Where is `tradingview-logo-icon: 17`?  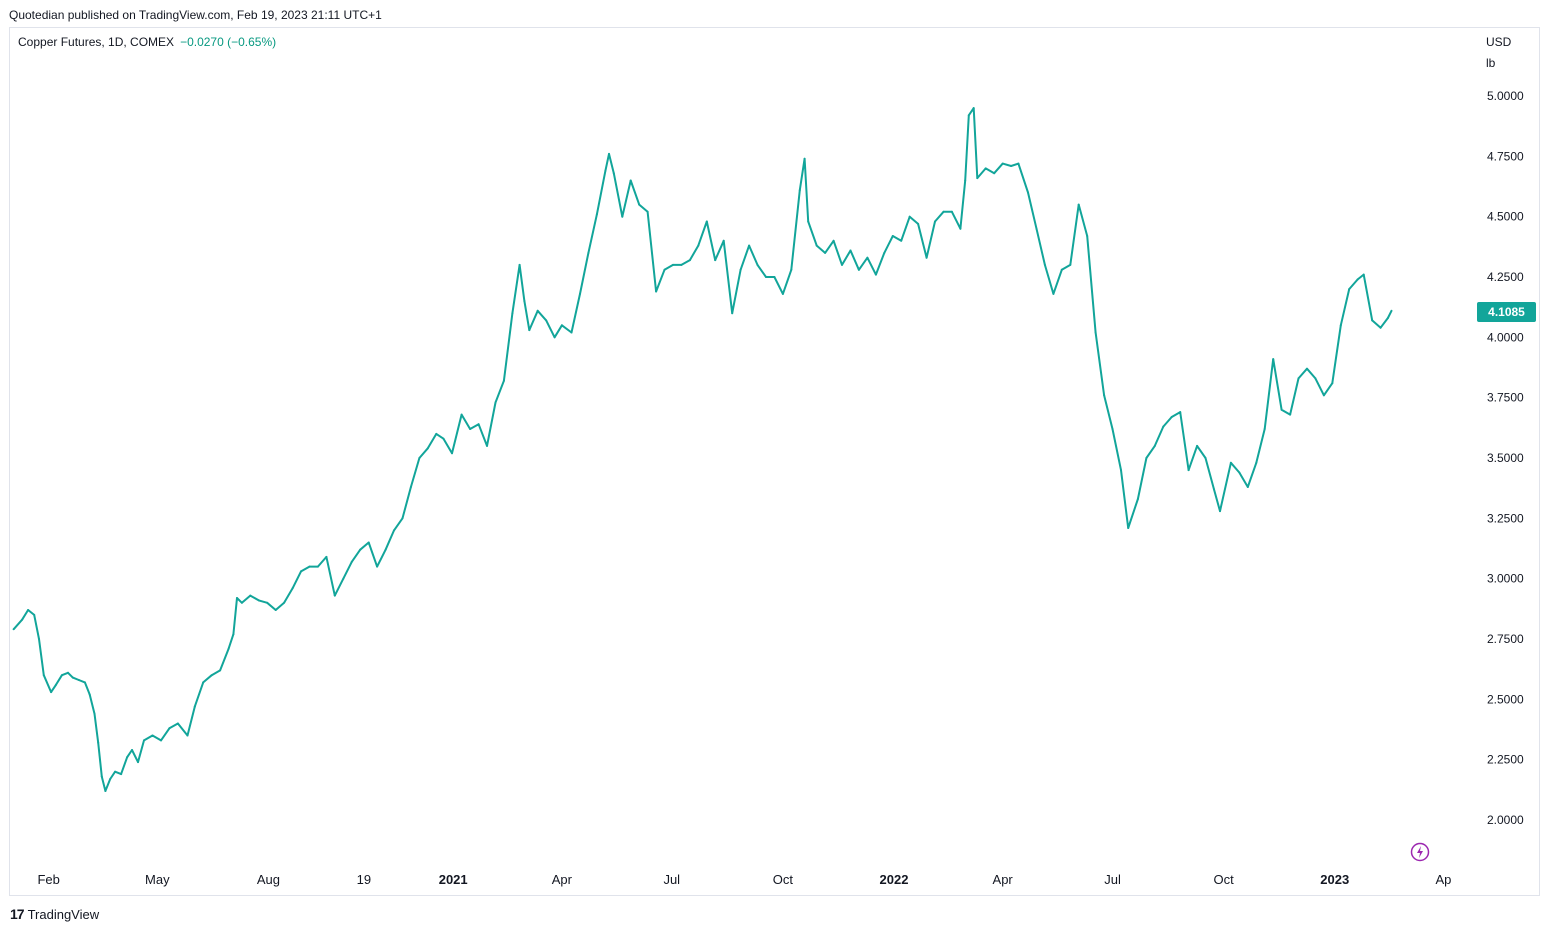 tradingview-logo-icon: 17 is located at coordinates (17, 914).